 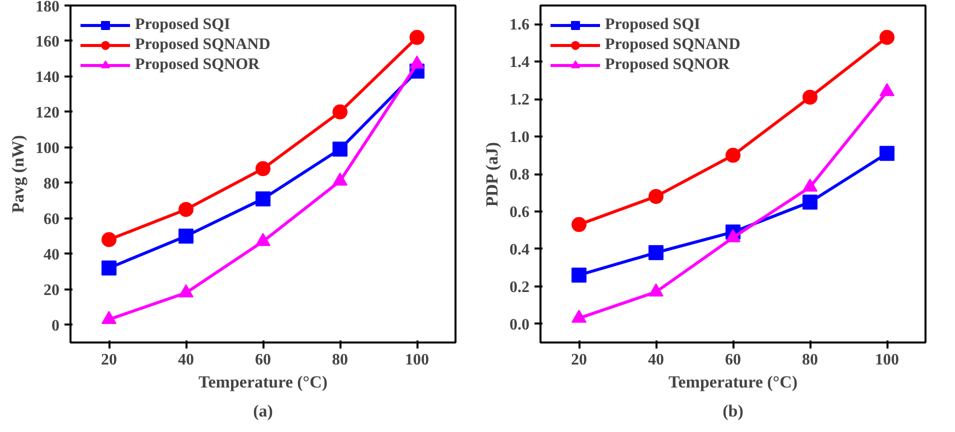 I want to click on y-tick-label: 40, so click(x=52, y=255).